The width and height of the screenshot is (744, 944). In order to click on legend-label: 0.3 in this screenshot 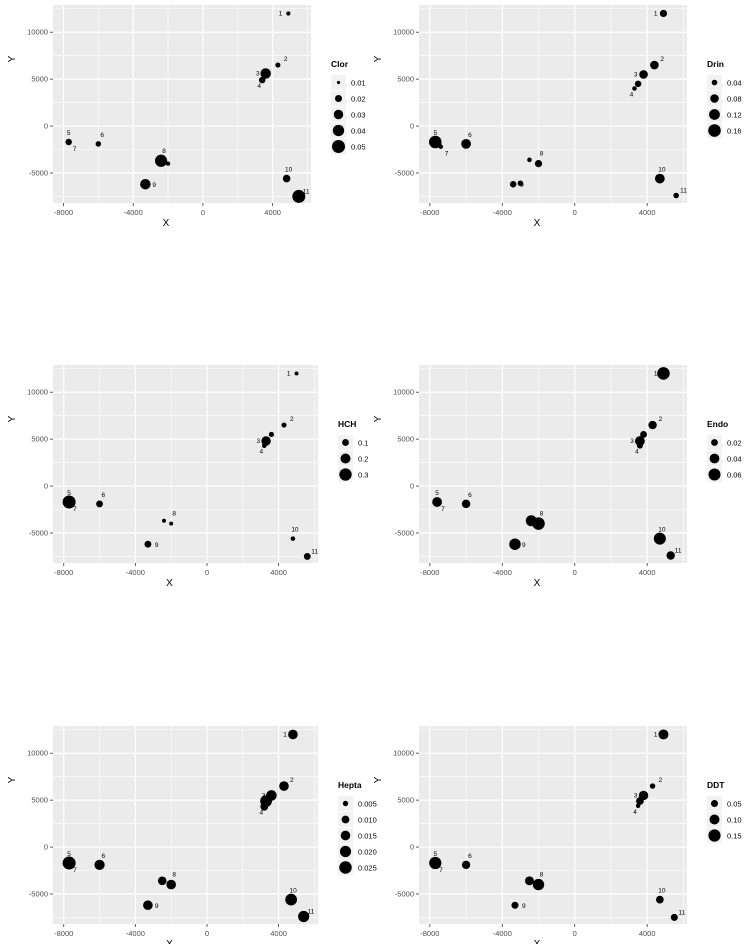, I will do `click(363, 475)`.